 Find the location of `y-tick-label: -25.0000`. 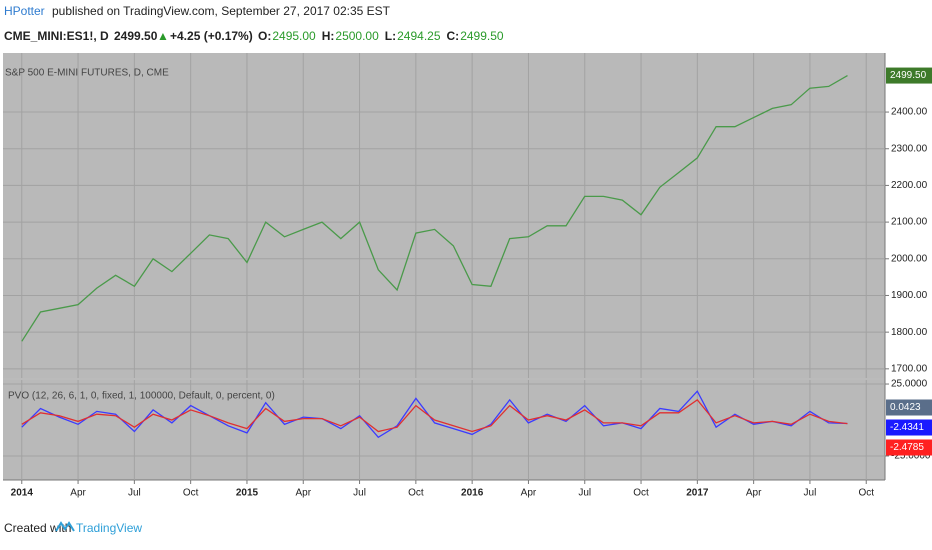

y-tick-label: -25.0000 is located at coordinates (911, 456).